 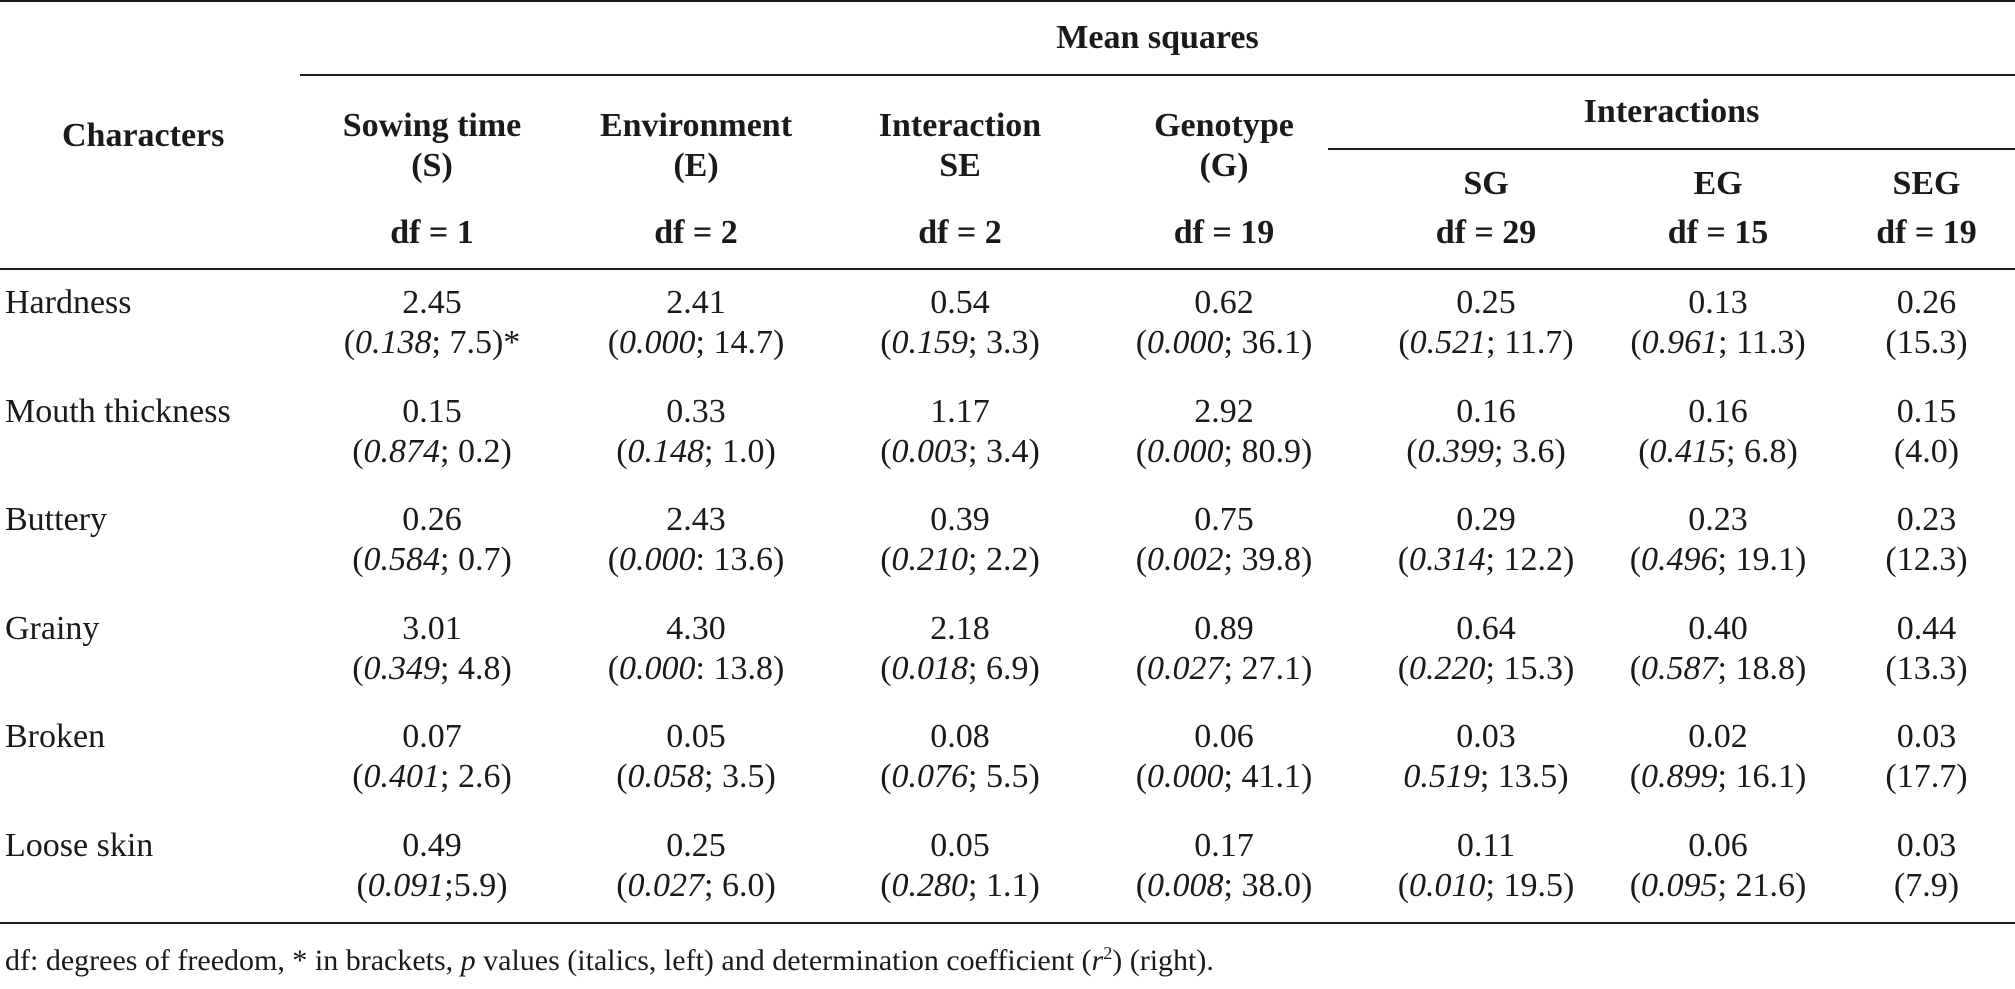 What do you see at coordinates (1224, 886) in the screenshot?
I see `cell-stats: (0.008; 38.0)` at bounding box center [1224, 886].